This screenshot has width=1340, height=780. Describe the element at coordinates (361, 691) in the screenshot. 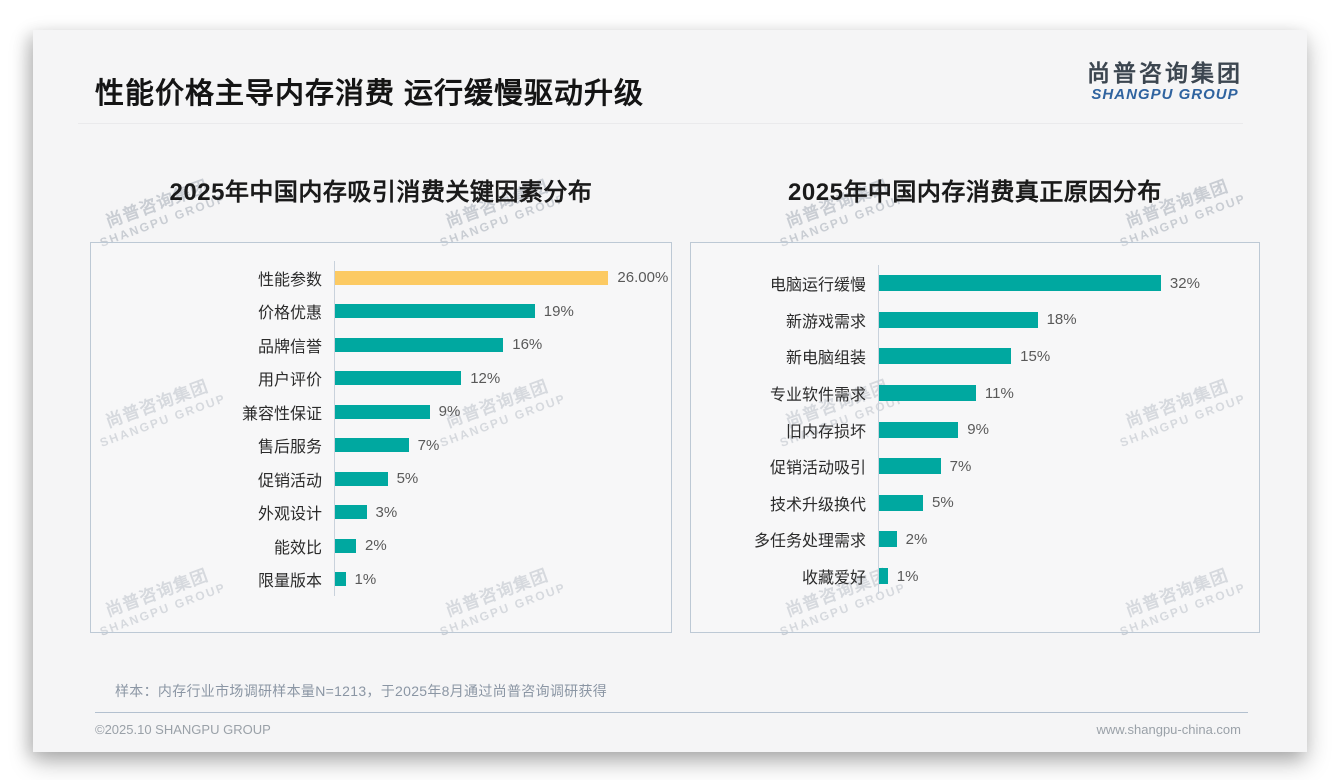

I see `sample-note: 样本：内存行业市场调研样本量N=1213，于2025年8月通过尚普咨询调研获得` at that location.